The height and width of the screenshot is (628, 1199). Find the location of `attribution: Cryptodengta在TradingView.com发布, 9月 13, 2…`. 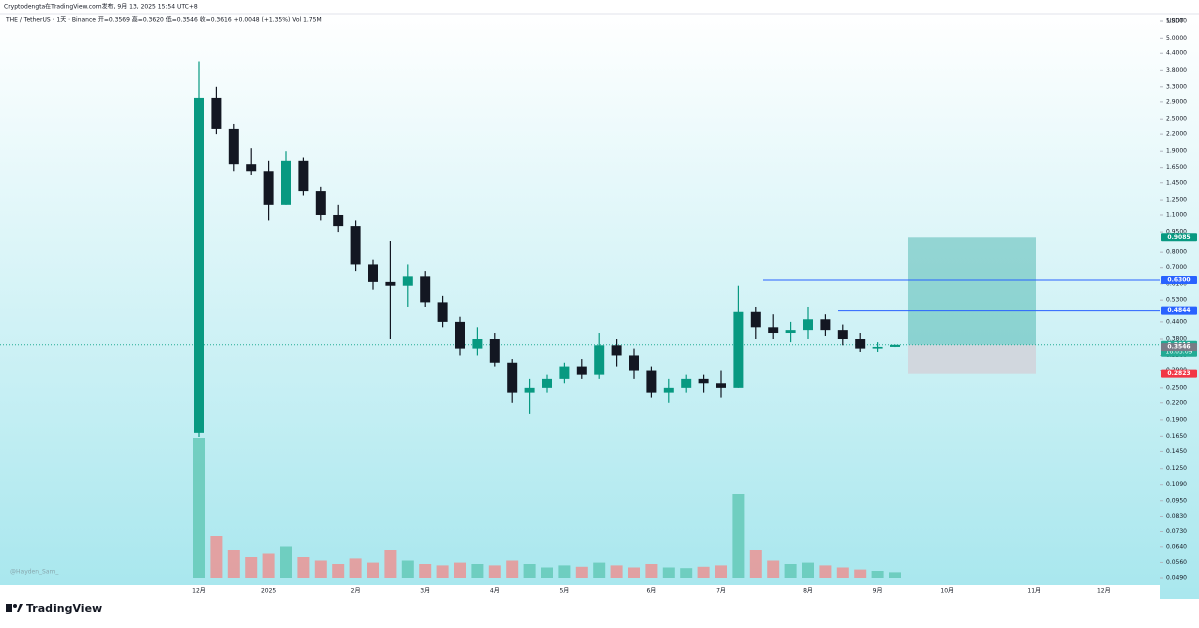

attribution: Cryptodengta在TradingView.com发布, 9月 13, 2… is located at coordinates (101, 7).